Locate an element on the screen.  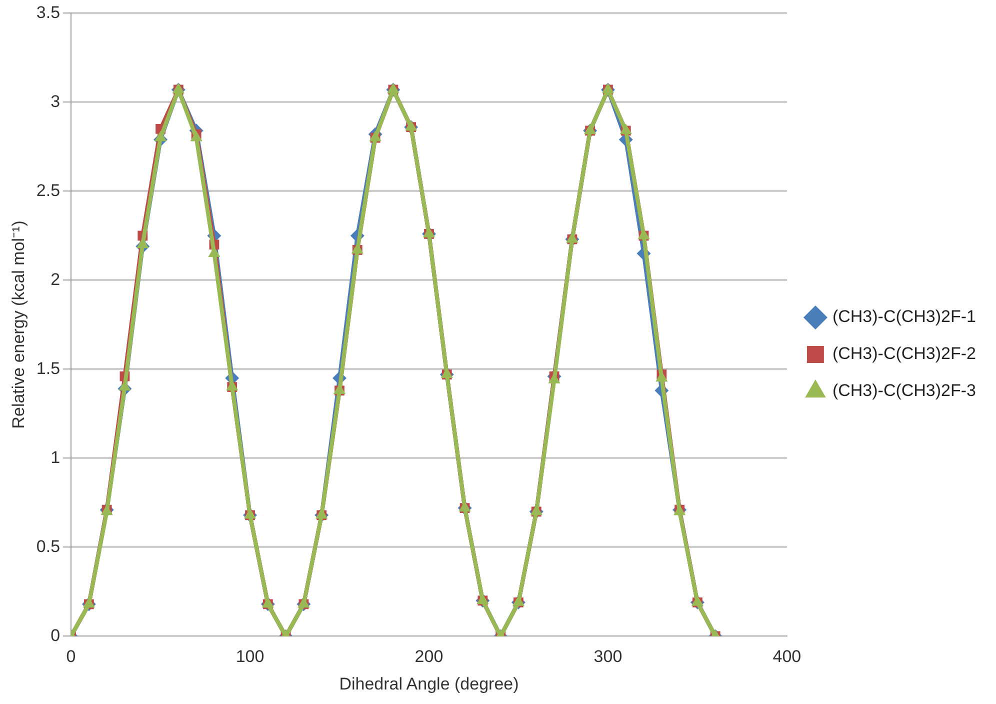
y-tick-label: 3 is located at coordinates (55, 101).